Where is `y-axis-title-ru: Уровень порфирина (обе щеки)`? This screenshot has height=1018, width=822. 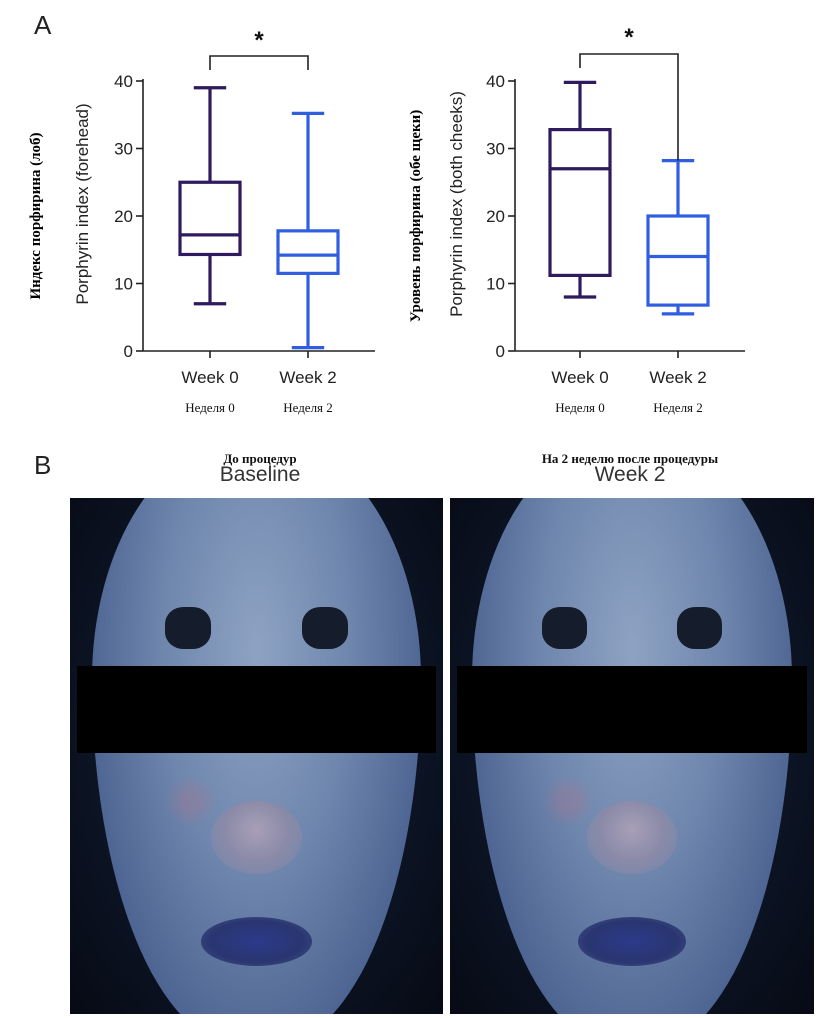 y-axis-title-ru: Уровень порфирина (обе щеки) is located at coordinates (416, 216).